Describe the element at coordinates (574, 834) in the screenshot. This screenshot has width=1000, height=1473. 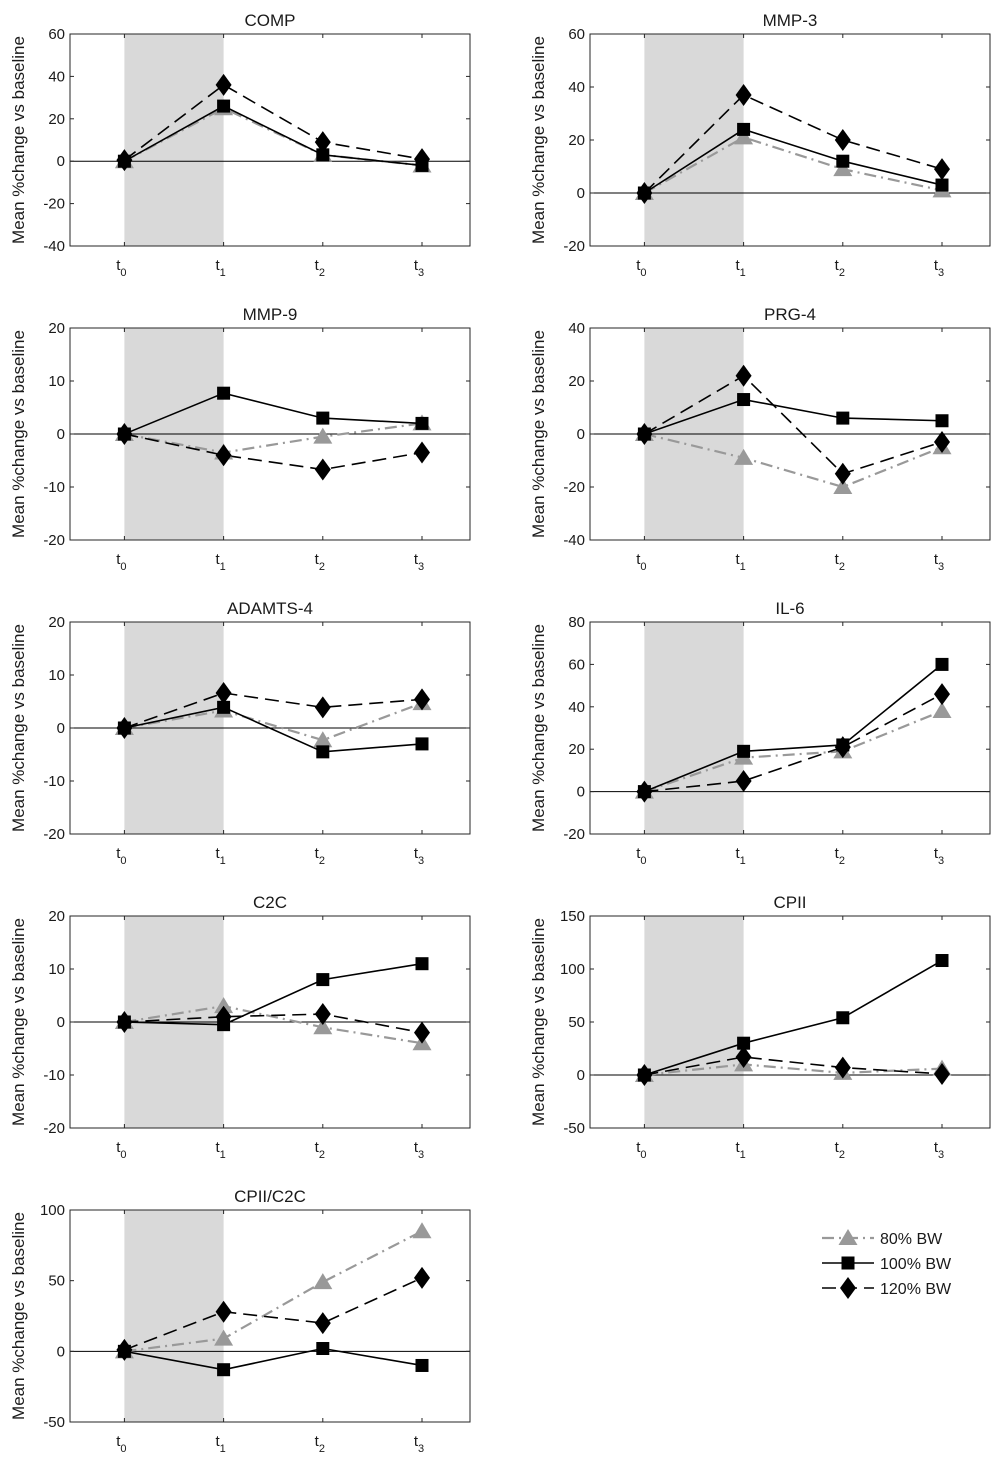
I see `y-tick-label: -20` at that location.